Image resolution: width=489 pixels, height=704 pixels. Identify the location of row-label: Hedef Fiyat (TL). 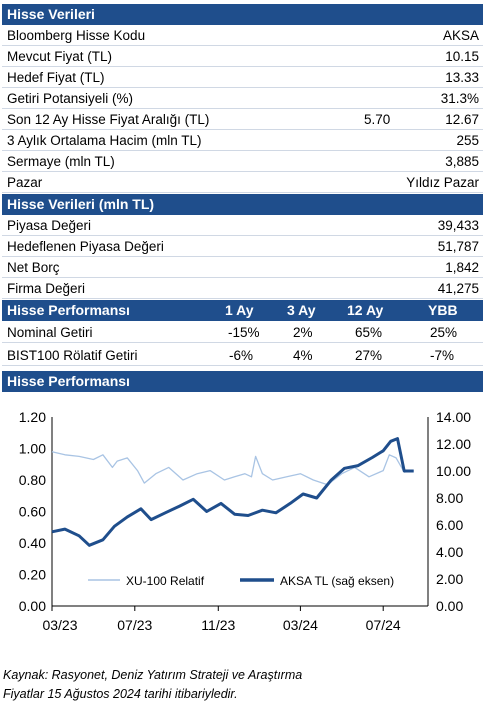
(56, 77).